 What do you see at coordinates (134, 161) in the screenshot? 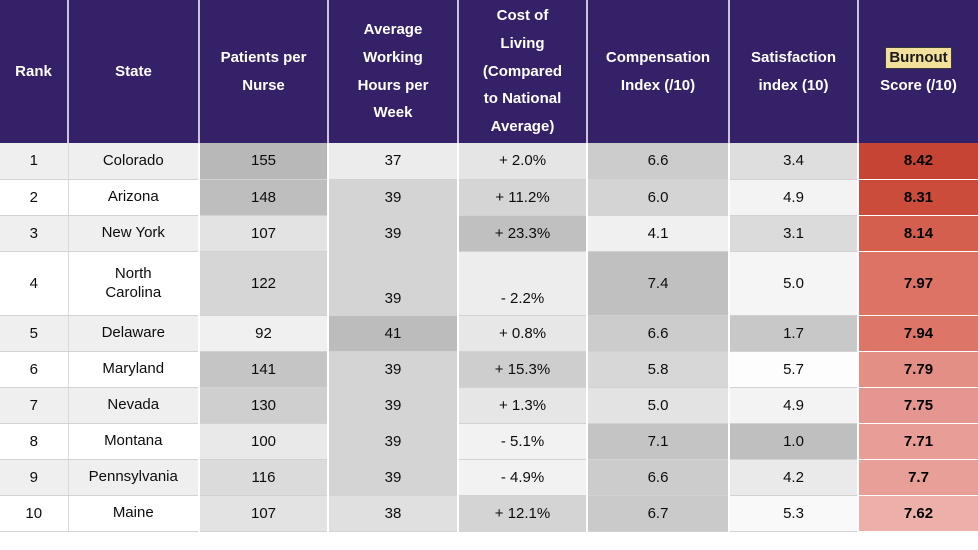
I see `cell-state: Colorado` at bounding box center [134, 161].